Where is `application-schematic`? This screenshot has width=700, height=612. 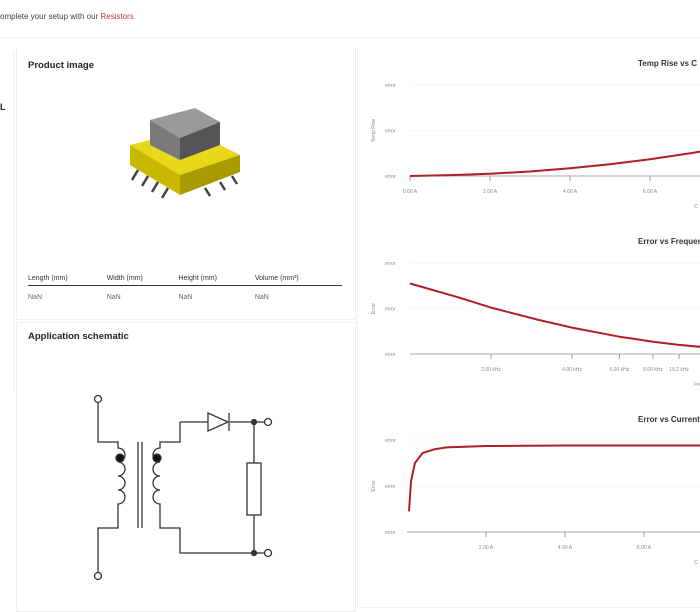 application-schematic is located at coordinates (183, 487).